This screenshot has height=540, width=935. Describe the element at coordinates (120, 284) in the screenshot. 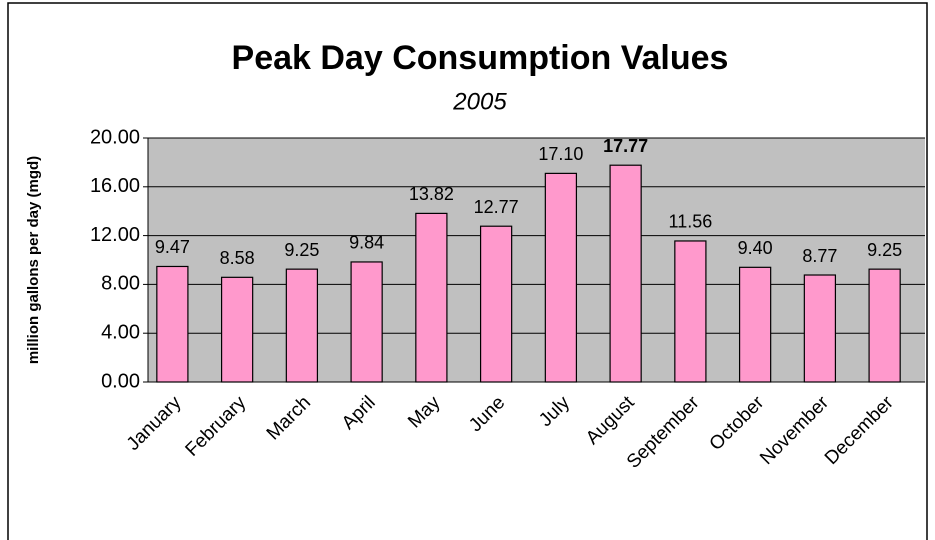

I see `y-tick-label: 8.00` at that location.